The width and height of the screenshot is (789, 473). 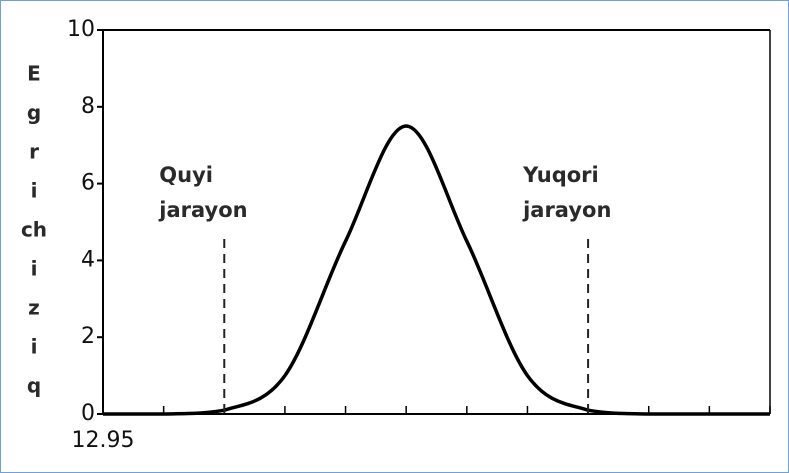 What do you see at coordinates (560, 175) in the screenshot?
I see `annotation: Yuqori` at bounding box center [560, 175].